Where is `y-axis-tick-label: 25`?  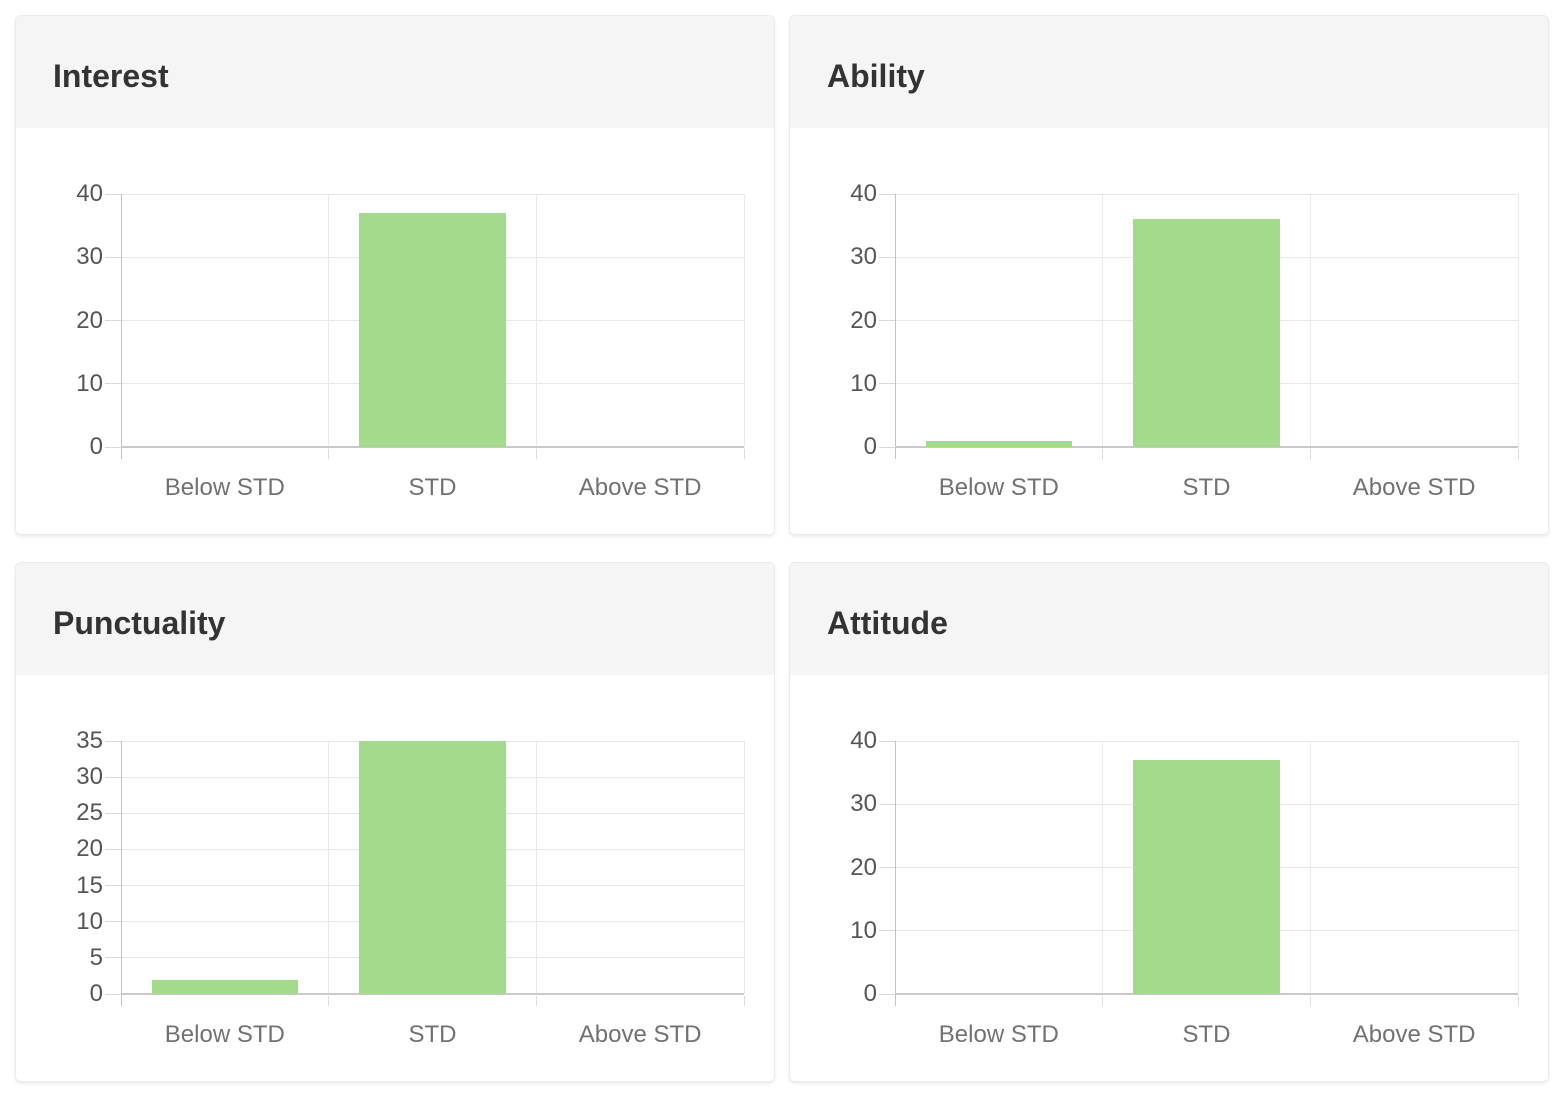
y-axis-tick-label: 25 is located at coordinates (89, 813).